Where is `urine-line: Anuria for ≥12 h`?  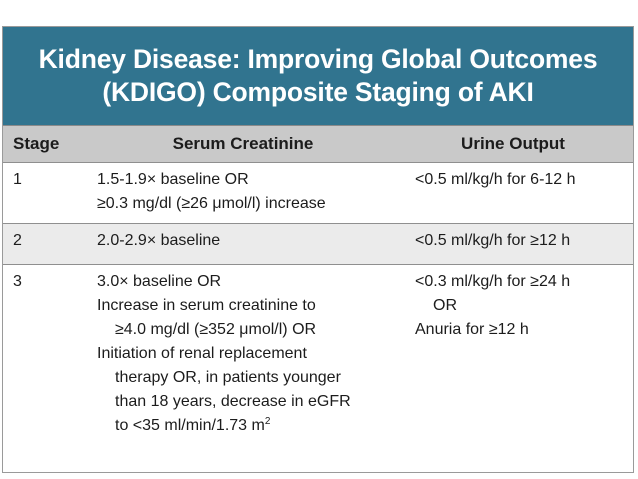
urine-line: Anuria for ≥12 h is located at coordinates (472, 329).